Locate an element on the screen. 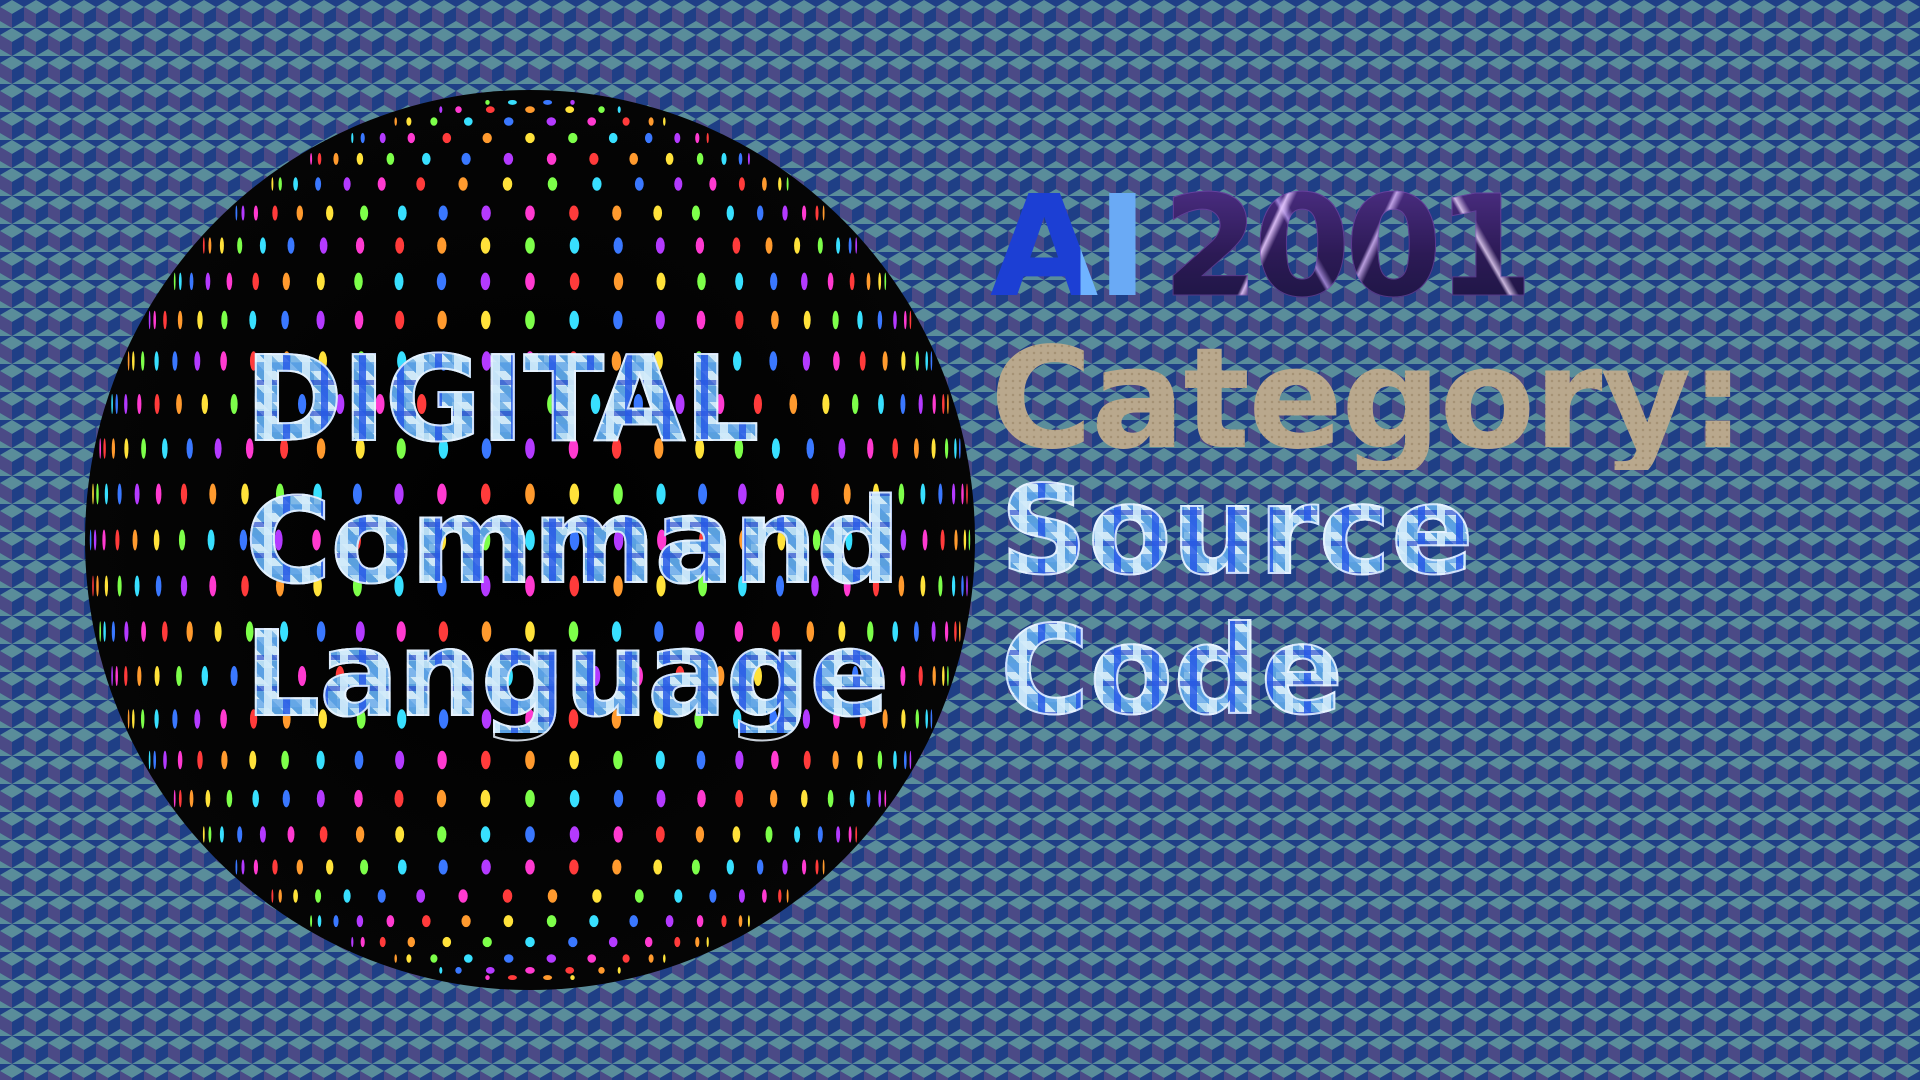  category-value-code: Code is located at coordinates (1171, 671).